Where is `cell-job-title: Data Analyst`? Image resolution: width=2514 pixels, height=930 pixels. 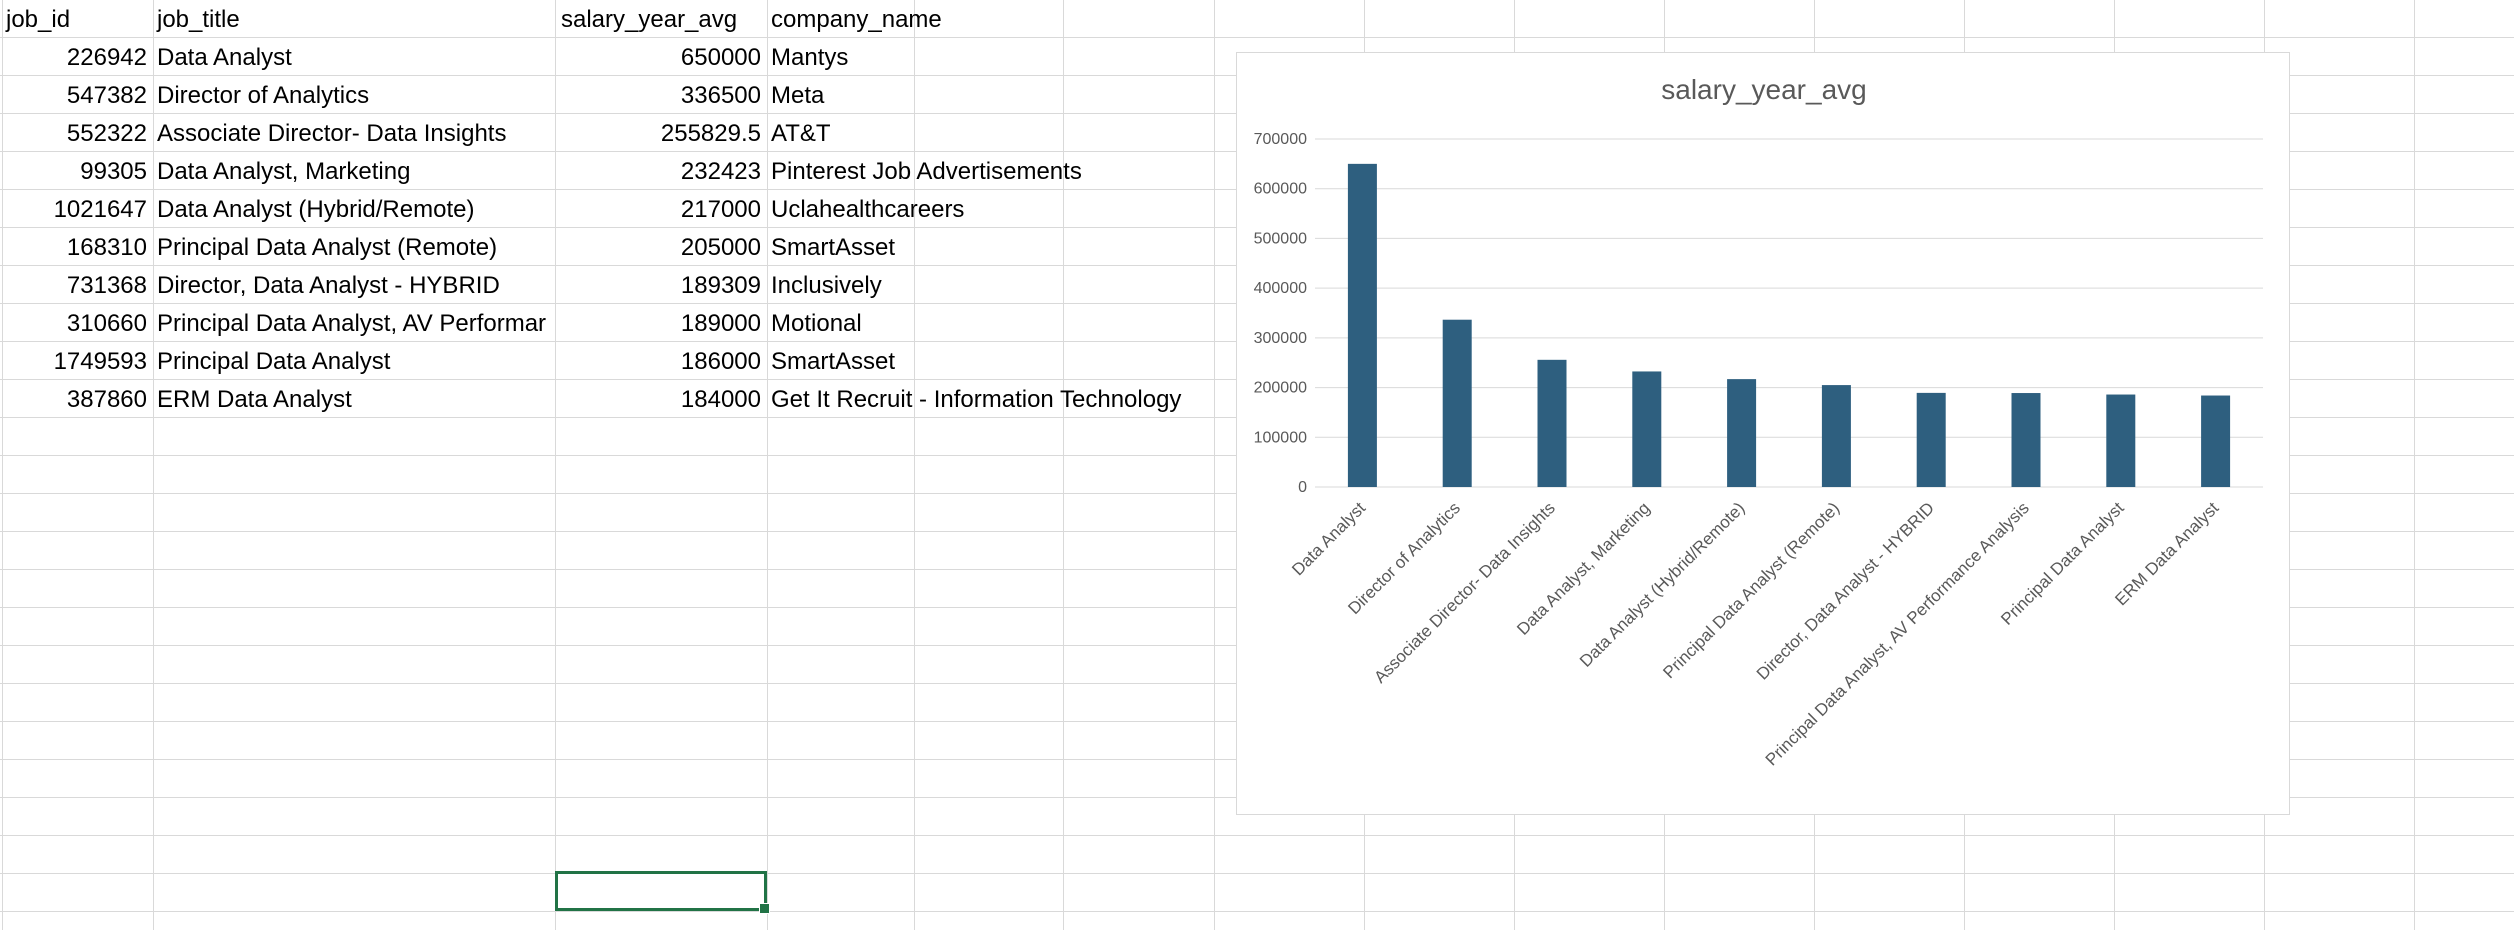
cell-job-title: Data Analyst is located at coordinates (224, 57).